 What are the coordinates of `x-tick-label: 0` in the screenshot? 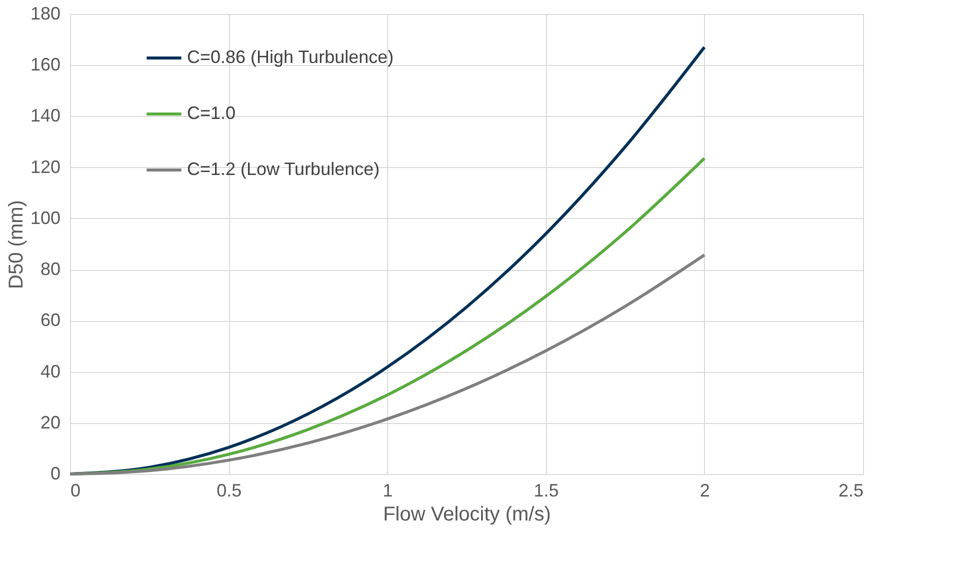 It's located at (75, 490).